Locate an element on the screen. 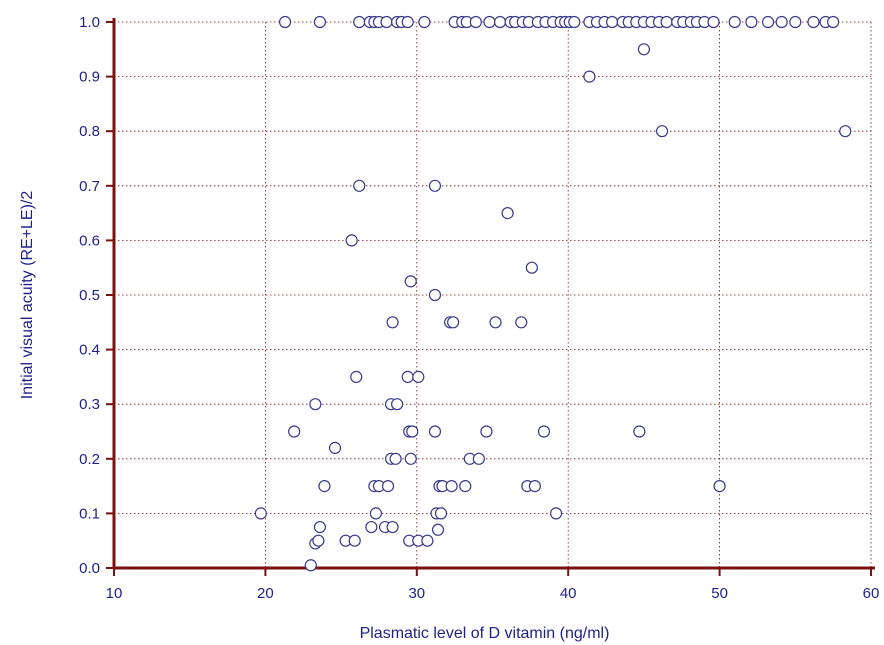  x-tick-label: 20 is located at coordinates (265, 593).